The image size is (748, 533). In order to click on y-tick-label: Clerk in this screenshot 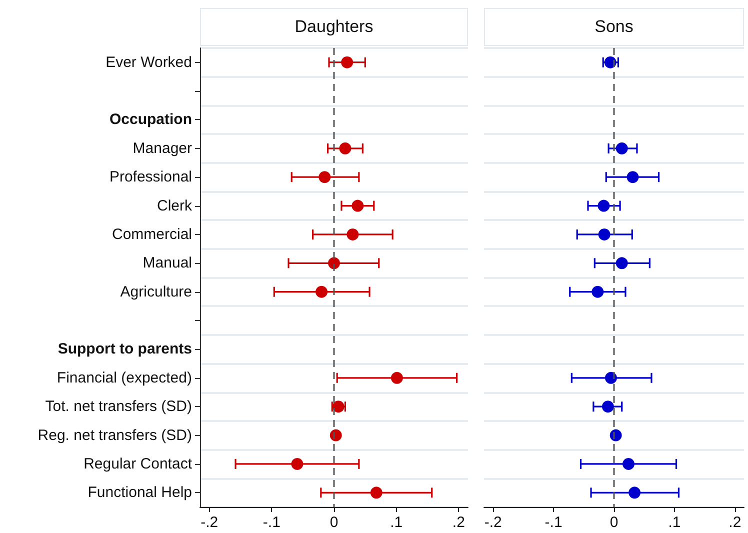, I will do `click(174, 205)`.